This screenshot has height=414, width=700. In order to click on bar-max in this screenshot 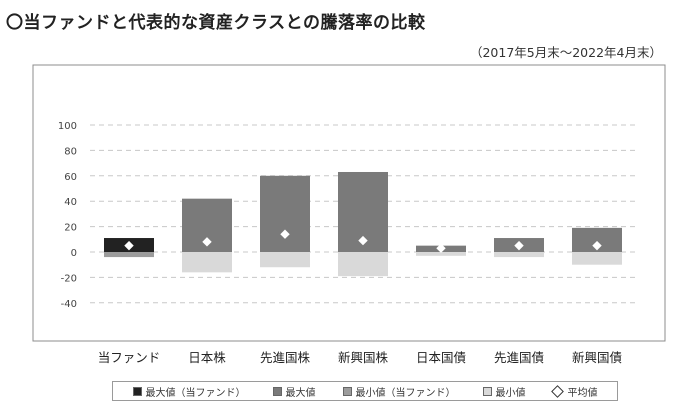, I will do `click(285, 213)`.